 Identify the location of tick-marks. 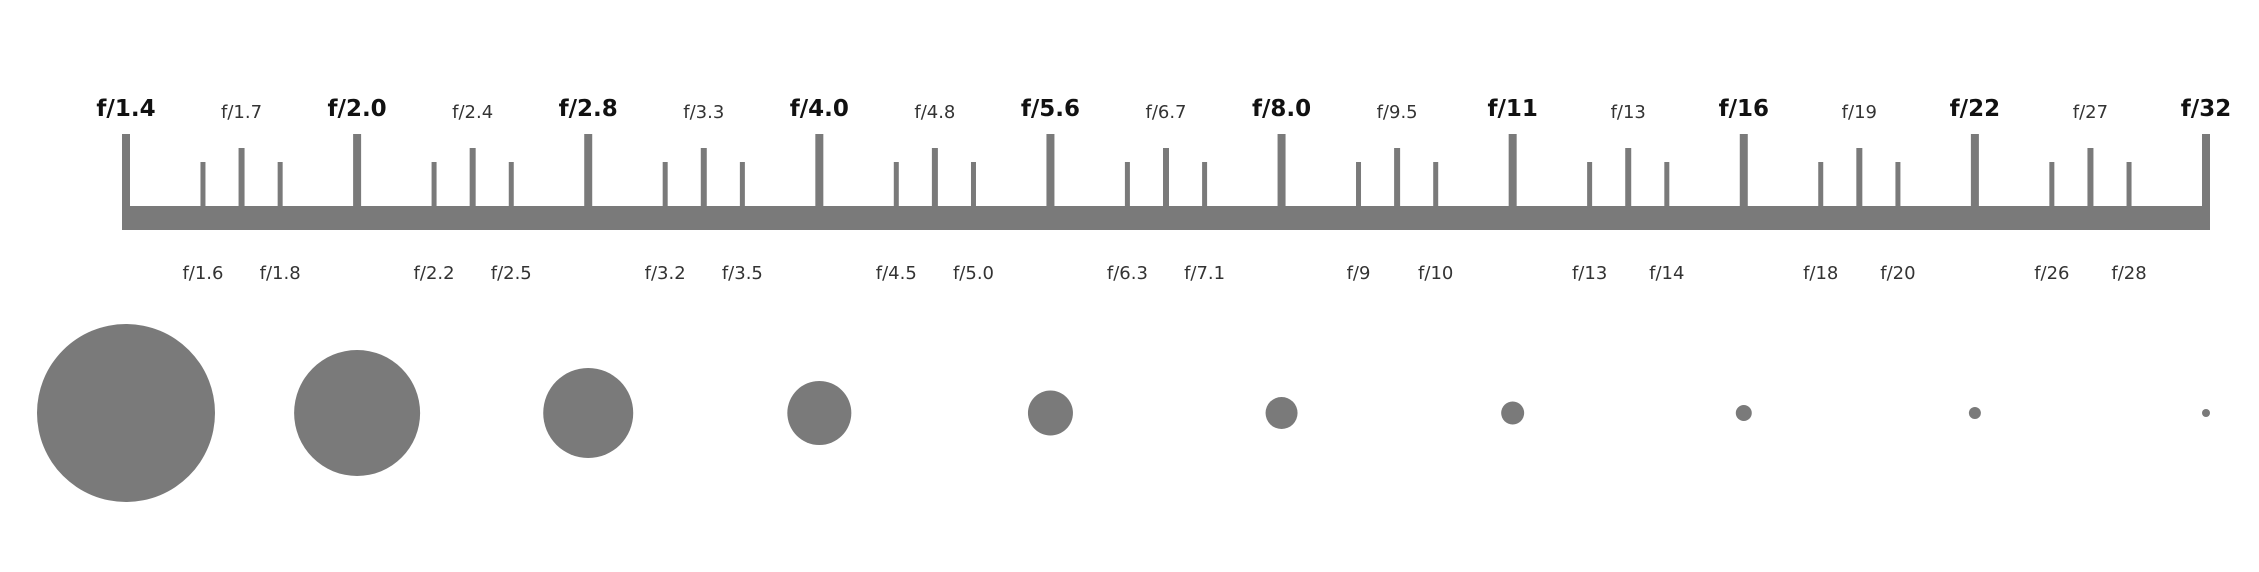
(1166, 171).